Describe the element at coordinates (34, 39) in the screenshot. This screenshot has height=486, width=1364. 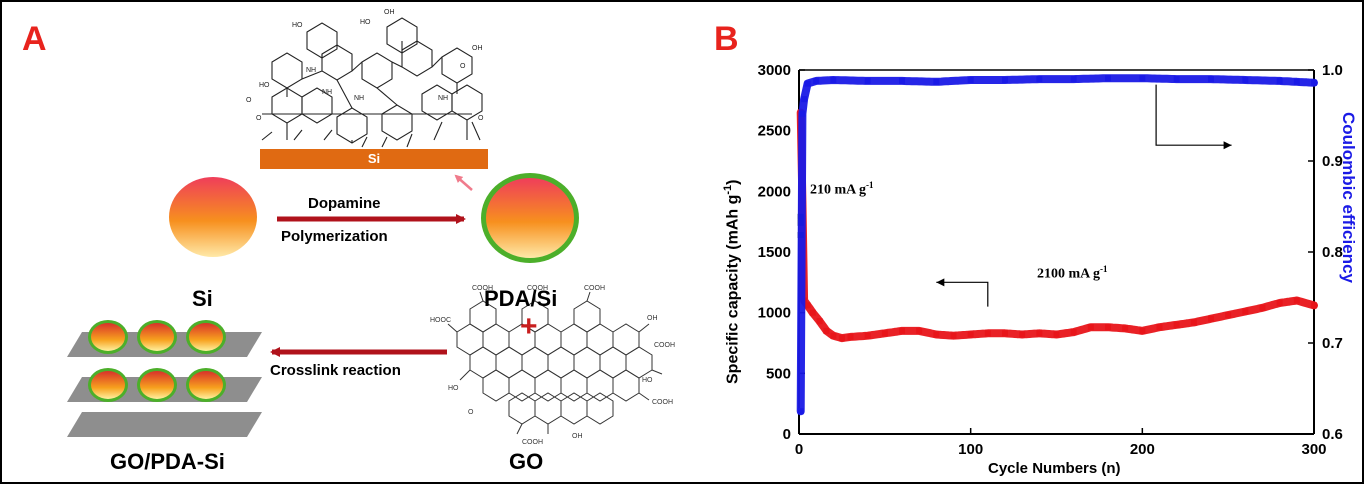
I see `panel-a-letter: A` at that location.